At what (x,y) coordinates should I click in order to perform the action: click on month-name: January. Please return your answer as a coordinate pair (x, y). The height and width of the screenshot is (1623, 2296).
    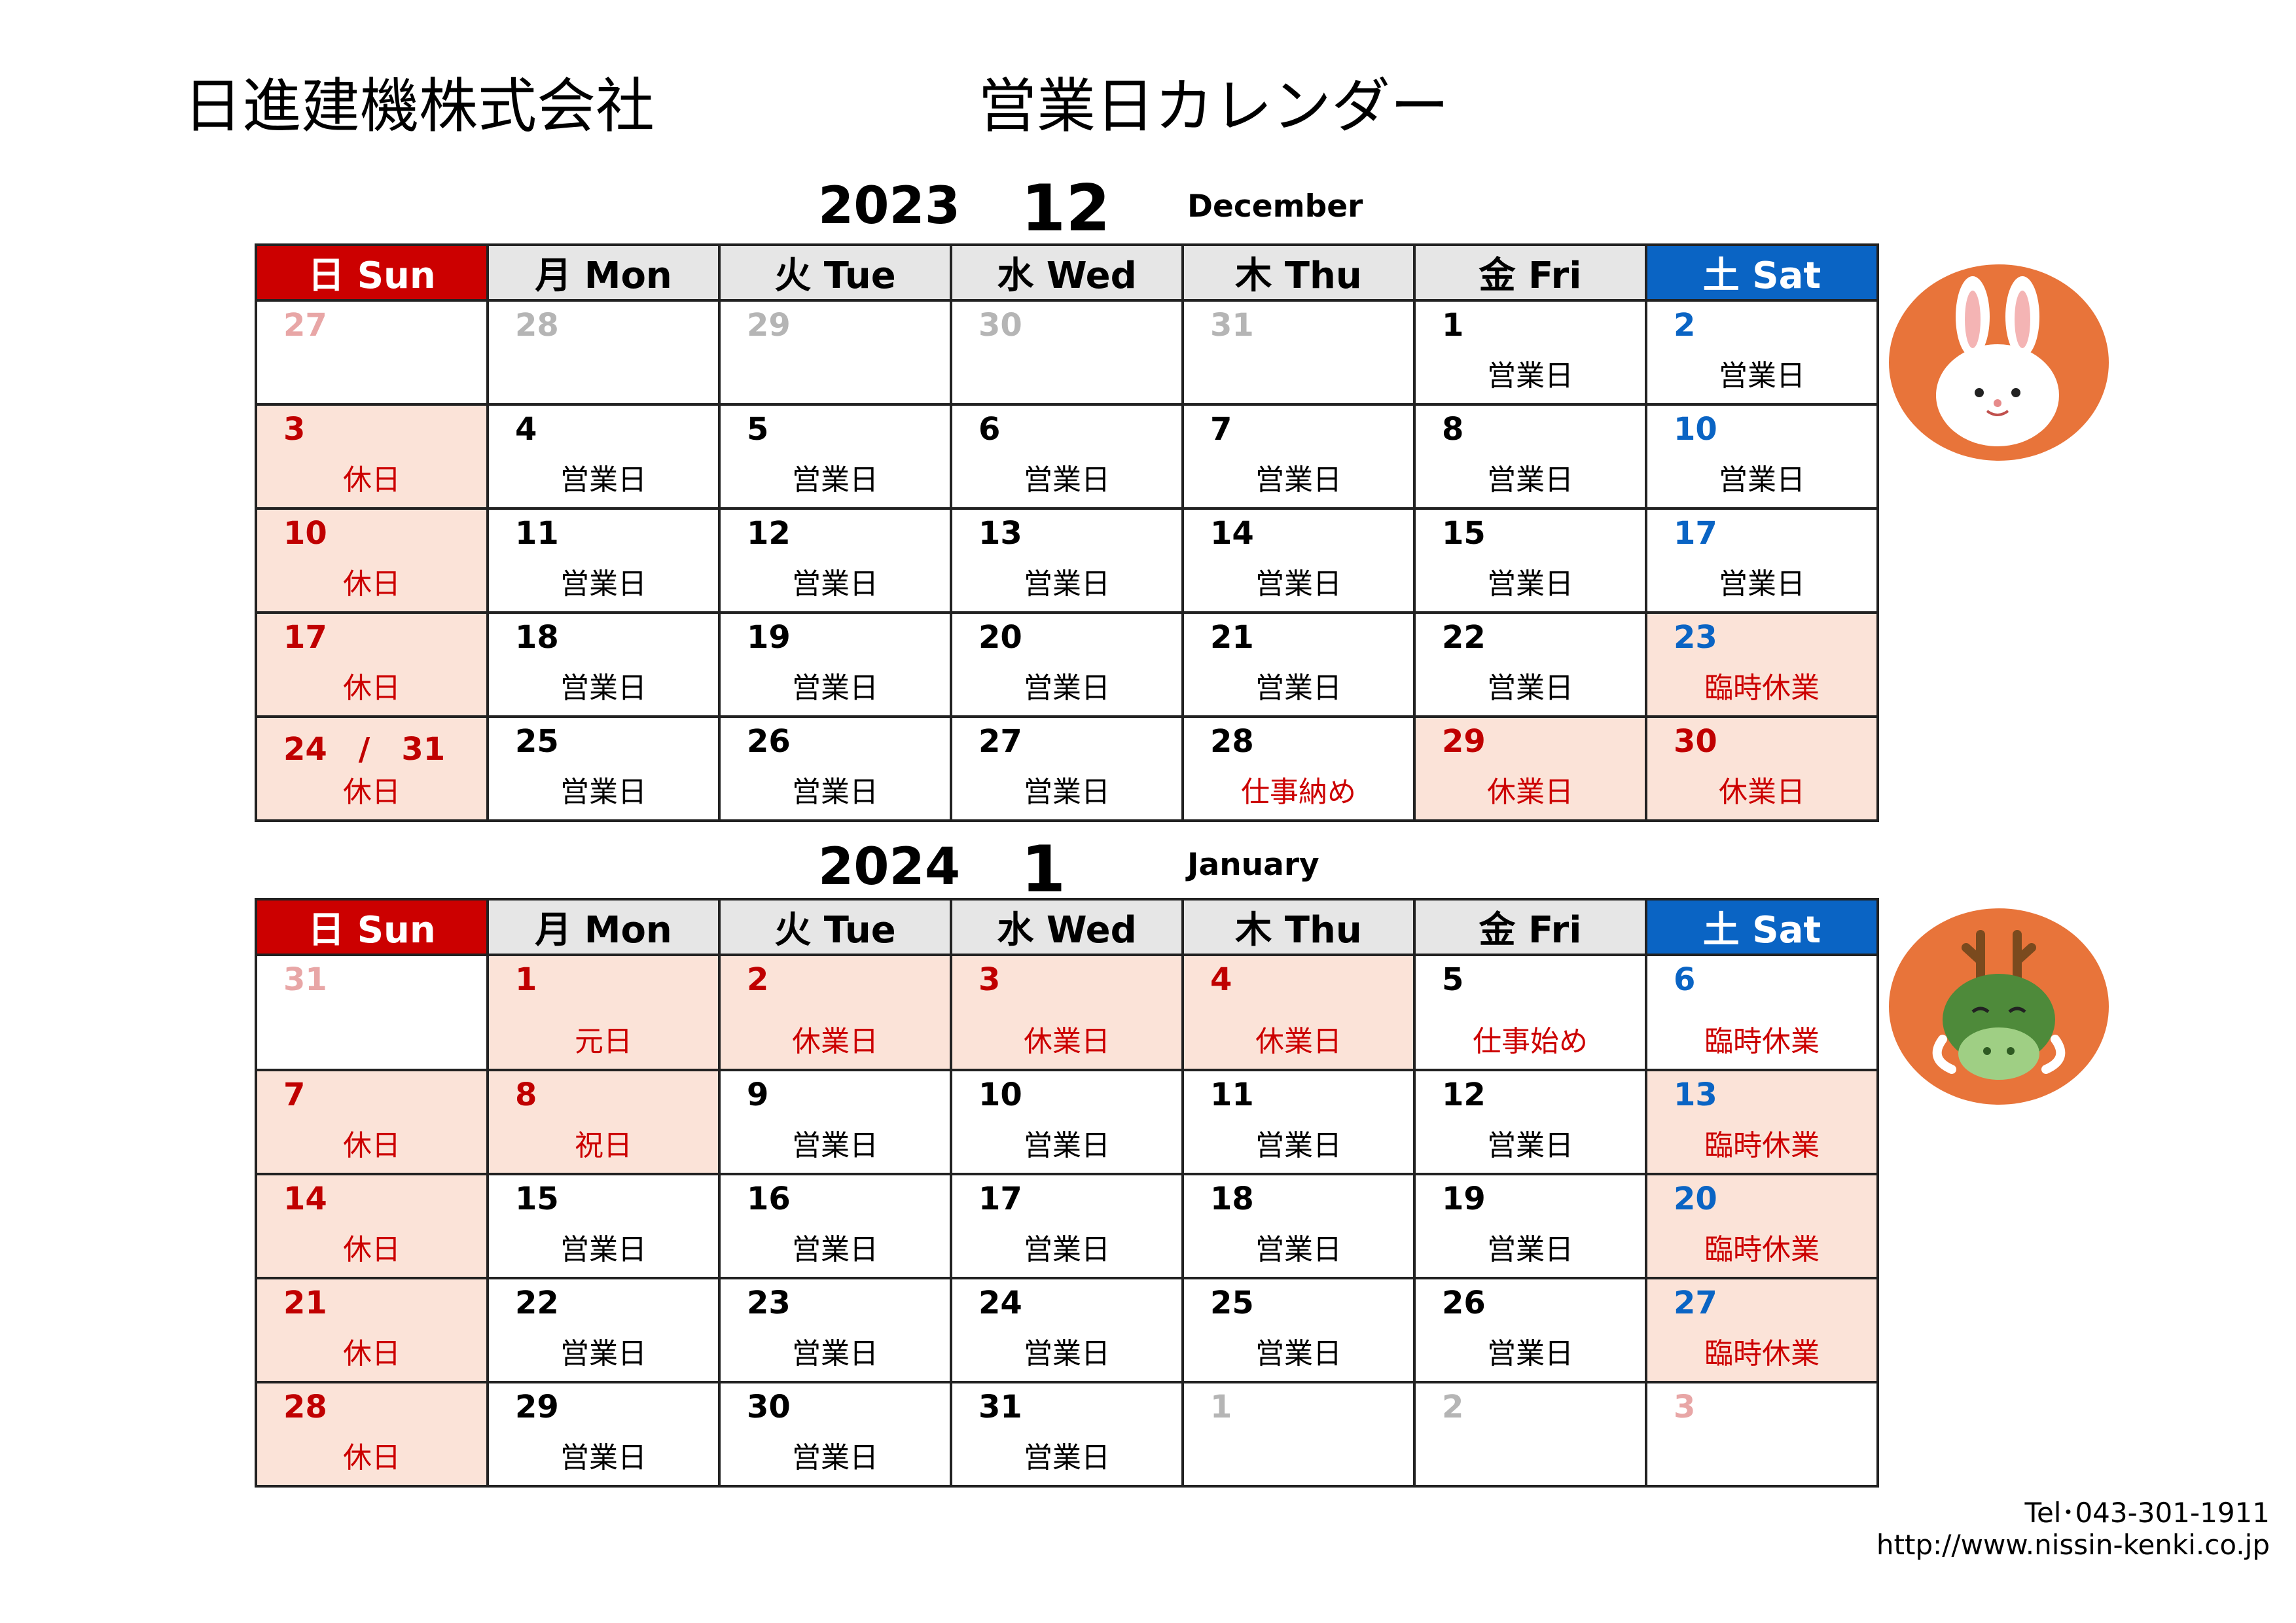
    Looking at the image, I should click on (1253, 865).